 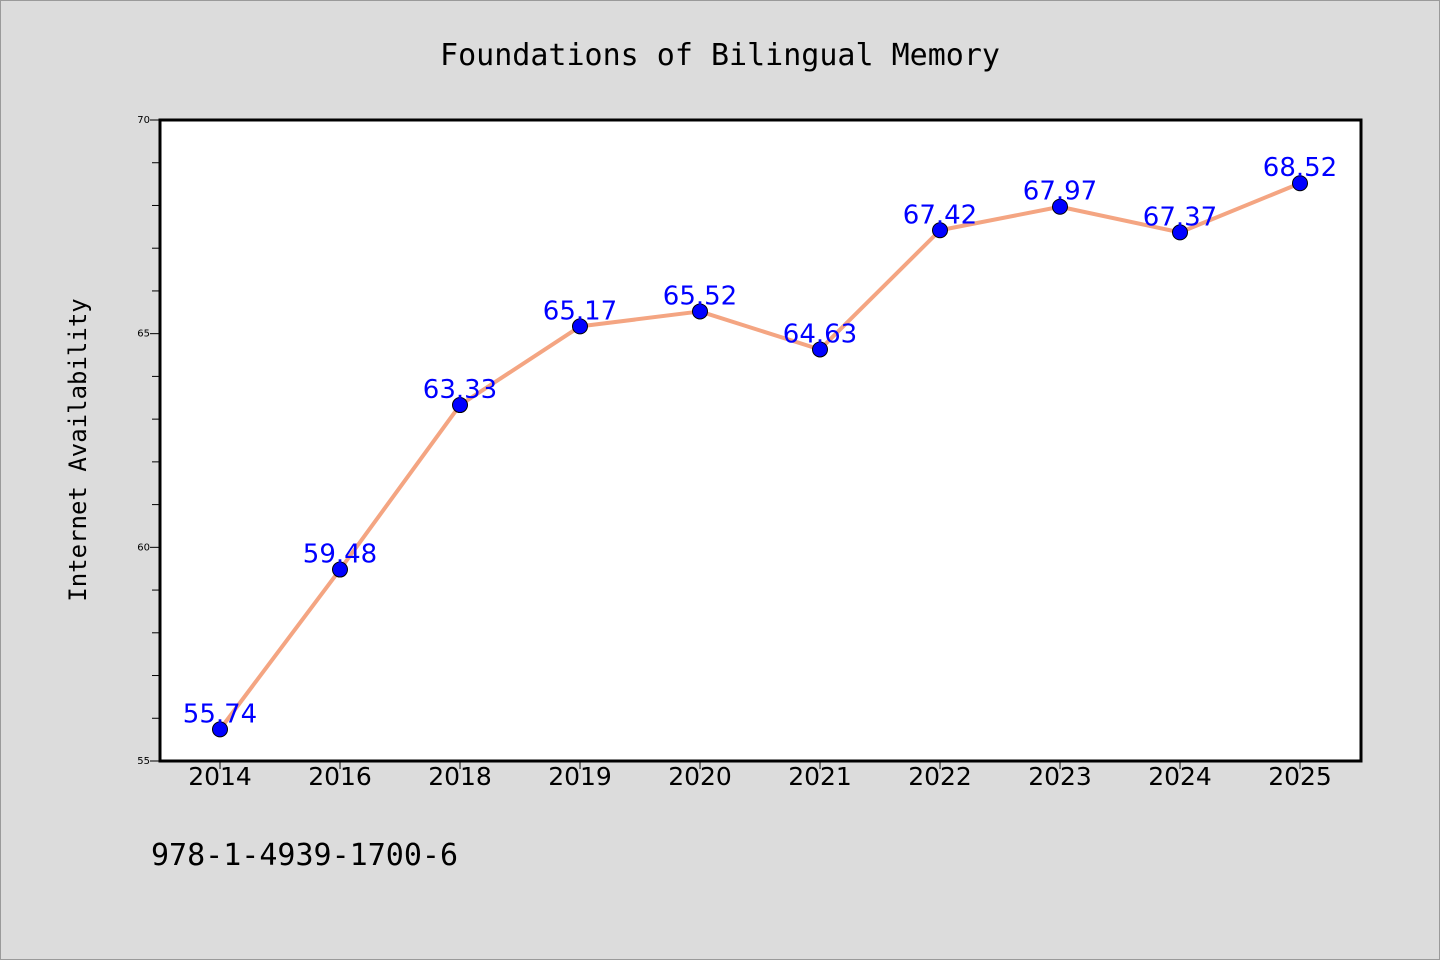 I want to click on y-tick-label: 55, so click(x=143, y=761).